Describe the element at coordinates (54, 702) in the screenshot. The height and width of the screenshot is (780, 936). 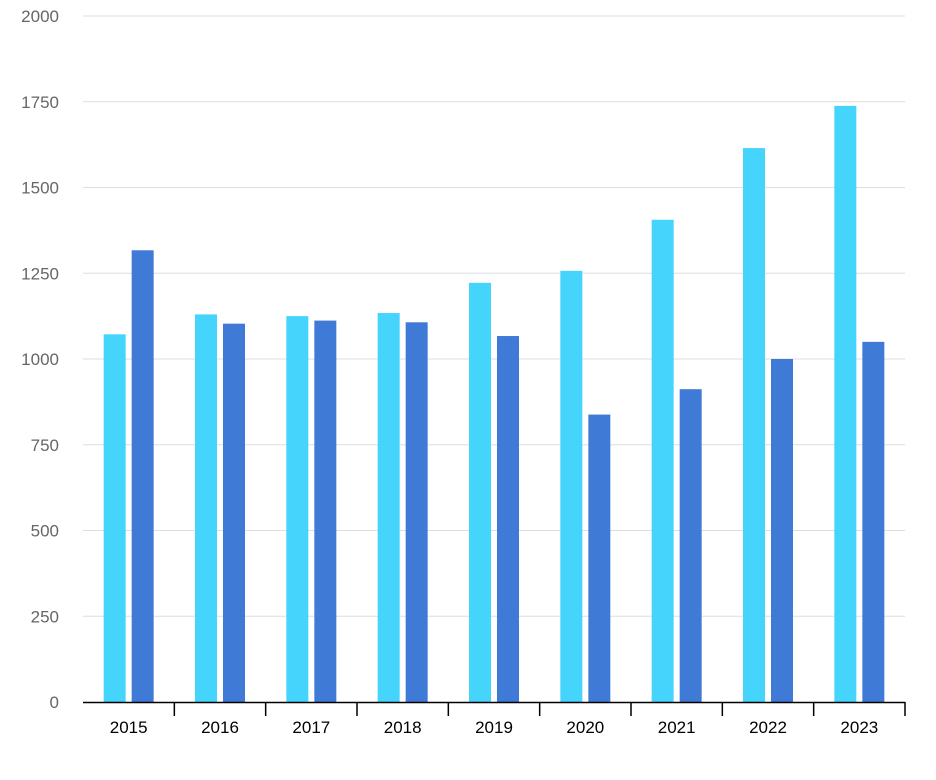
I see `y-tick-label: 0` at that location.